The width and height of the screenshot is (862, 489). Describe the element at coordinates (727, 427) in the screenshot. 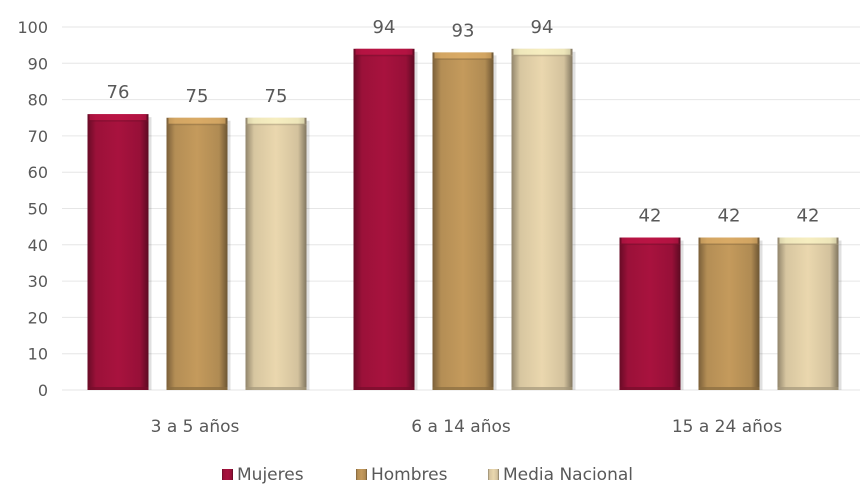

I see `category-label: 15 a 24 años` at that location.